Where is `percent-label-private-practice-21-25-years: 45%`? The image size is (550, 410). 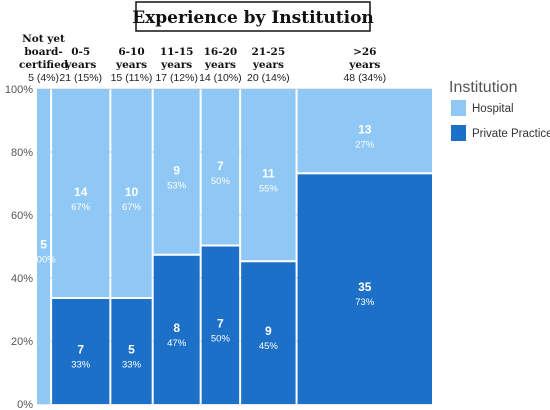 percent-label-private-practice-21-25-years: 45% is located at coordinates (269, 346).